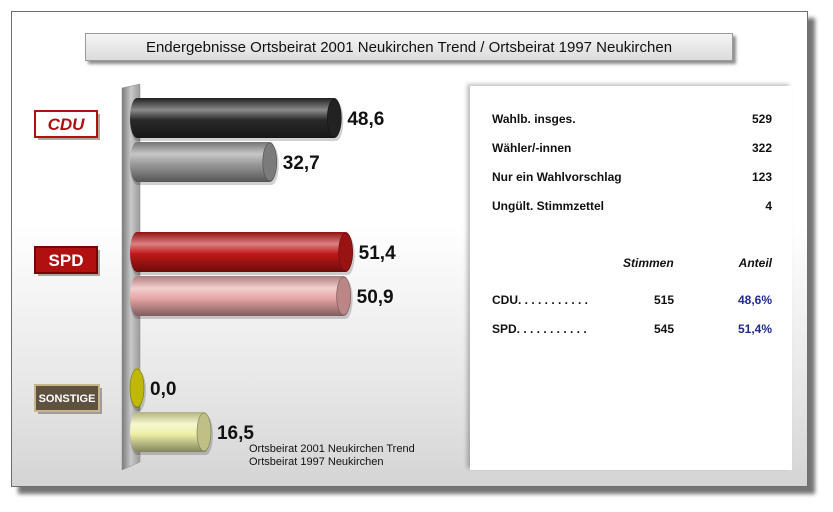 The width and height of the screenshot is (833, 512). I want to click on result-votes: 545, so click(664, 329).